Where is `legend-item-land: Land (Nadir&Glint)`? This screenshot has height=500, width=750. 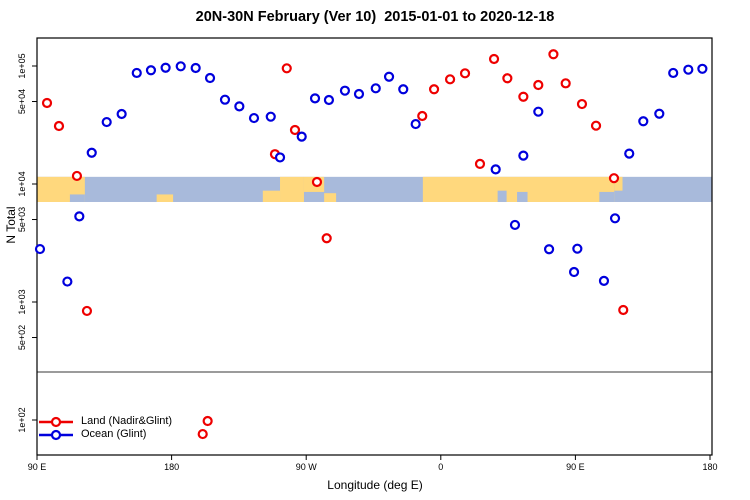 legend-item-land: Land (Nadir&Glint) is located at coordinates (105, 421).